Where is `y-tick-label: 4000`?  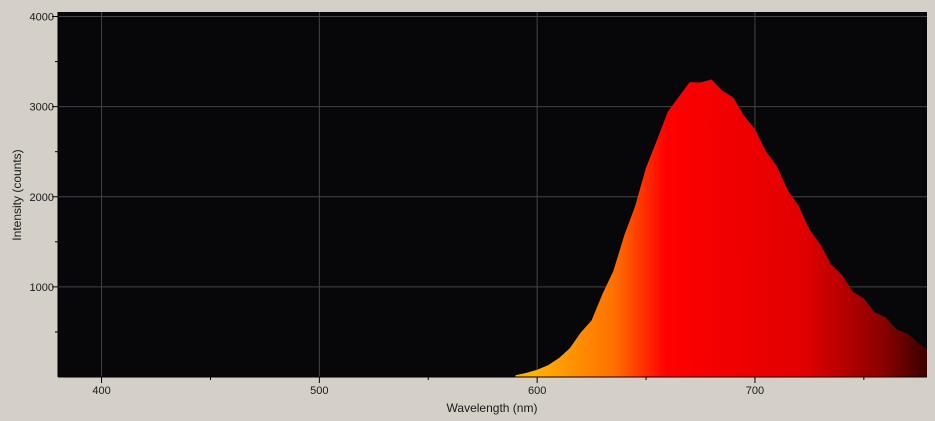
y-tick-label: 4000 is located at coordinates (42, 18).